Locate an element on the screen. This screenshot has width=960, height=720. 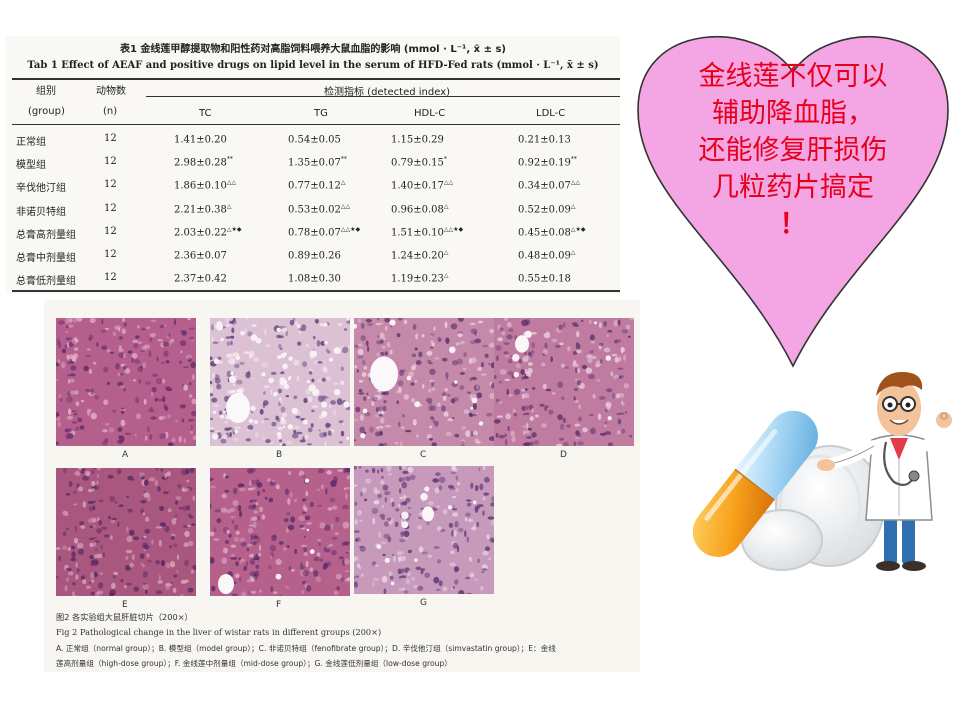
ldl-cell-value: 0.92±0.19 is located at coordinates (544, 163).